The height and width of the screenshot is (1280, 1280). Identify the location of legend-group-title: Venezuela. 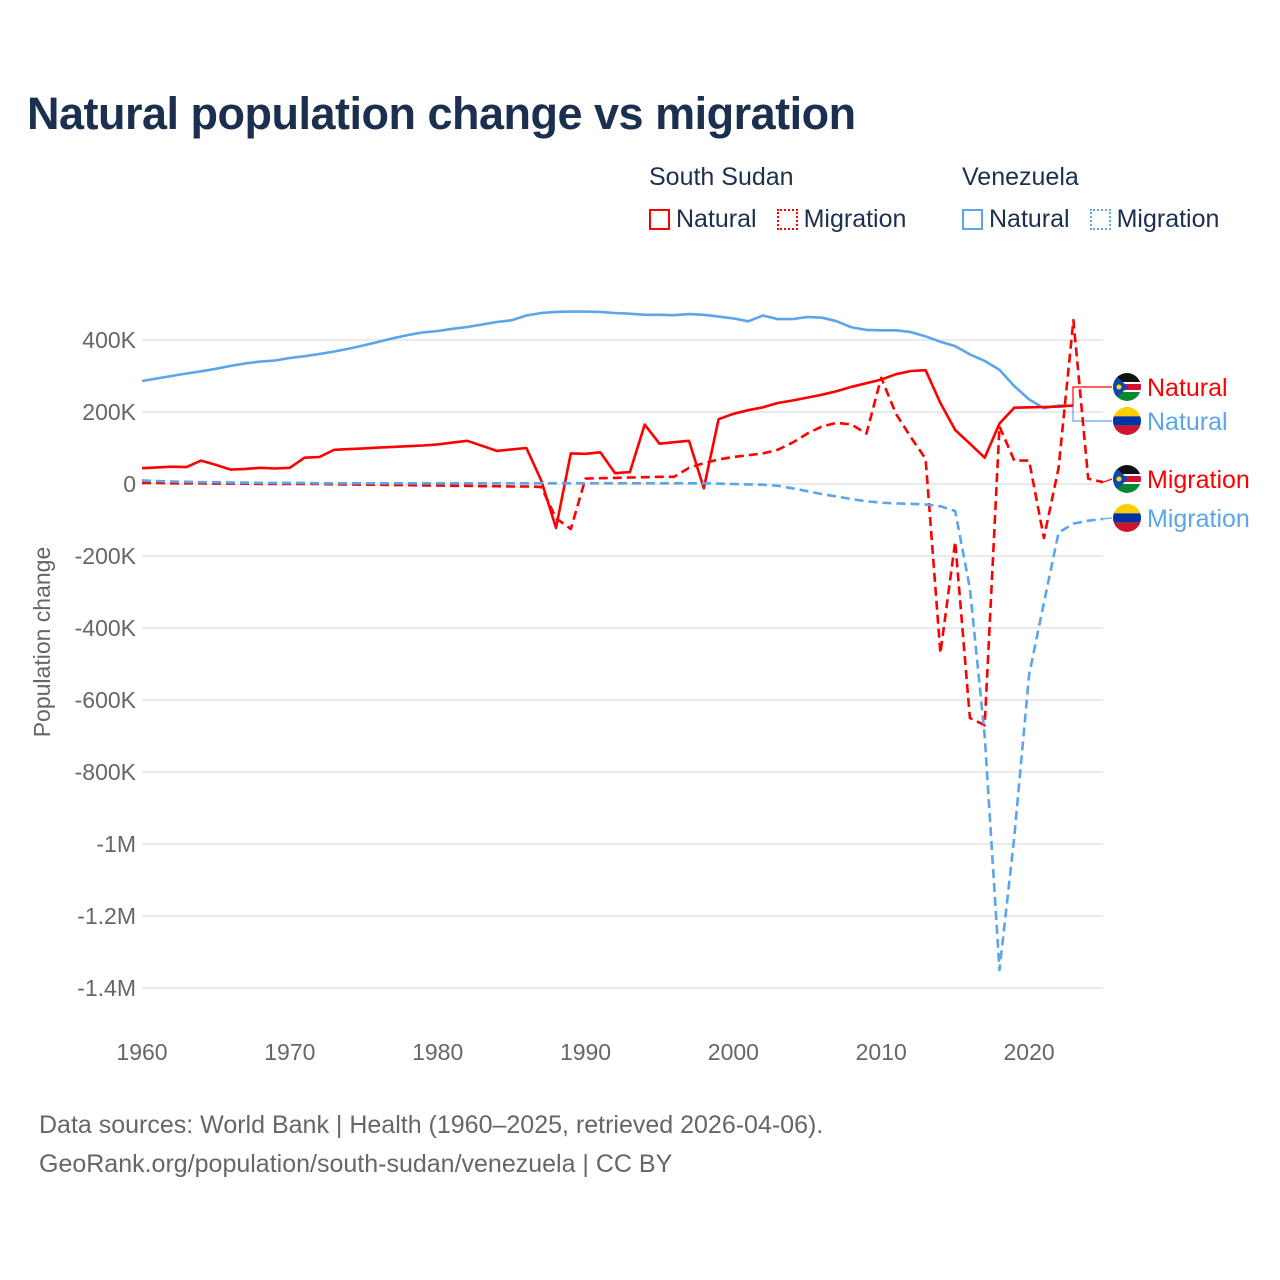
(1020, 177).